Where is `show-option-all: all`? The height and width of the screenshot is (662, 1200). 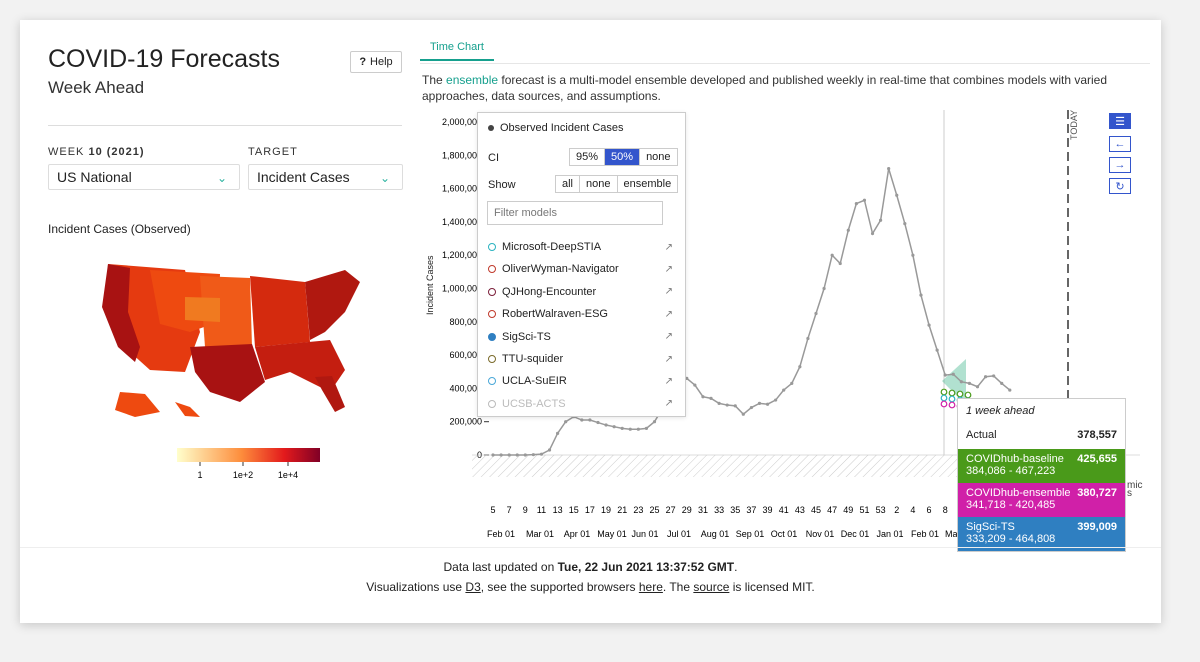 show-option-all: all is located at coordinates (568, 184).